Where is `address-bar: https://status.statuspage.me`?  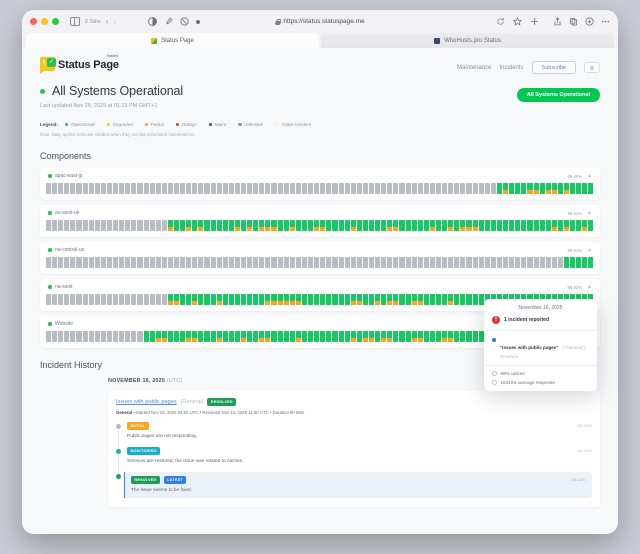 address-bar: https://status.statuspage.me is located at coordinates (320, 21).